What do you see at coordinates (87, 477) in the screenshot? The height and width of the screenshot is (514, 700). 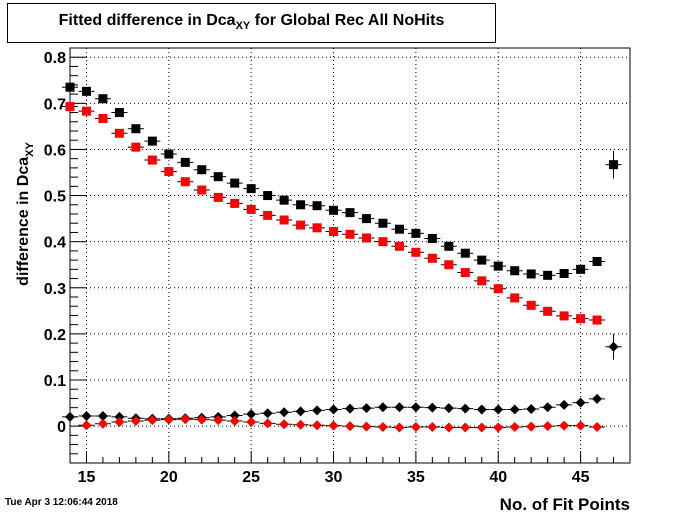 I see `x-tick-label: 15` at bounding box center [87, 477].